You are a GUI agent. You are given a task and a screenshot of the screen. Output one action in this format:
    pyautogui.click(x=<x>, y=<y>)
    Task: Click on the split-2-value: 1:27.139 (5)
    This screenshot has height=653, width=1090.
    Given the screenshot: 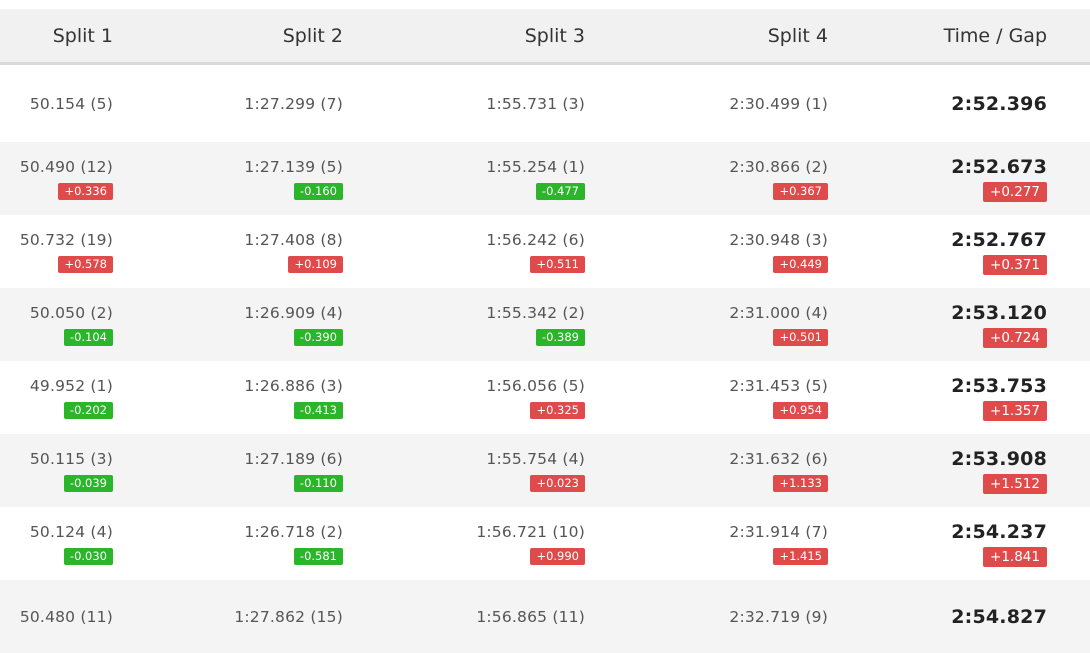 What is the action you would take?
    pyautogui.click(x=293, y=166)
    